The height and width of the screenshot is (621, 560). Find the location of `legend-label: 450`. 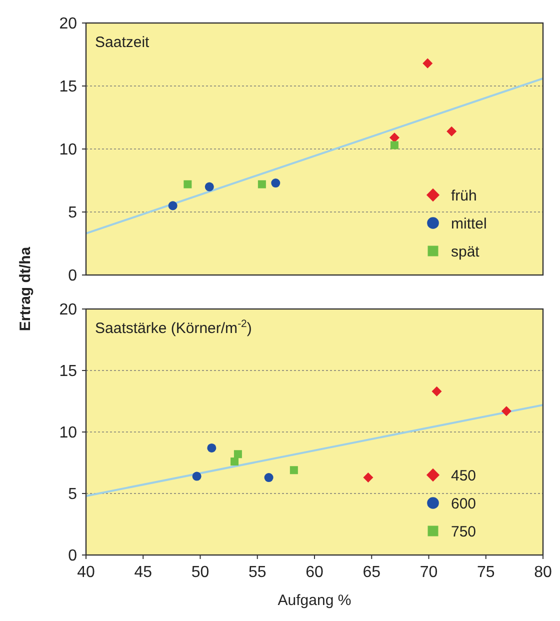

legend-label: 450 is located at coordinates (463, 475).